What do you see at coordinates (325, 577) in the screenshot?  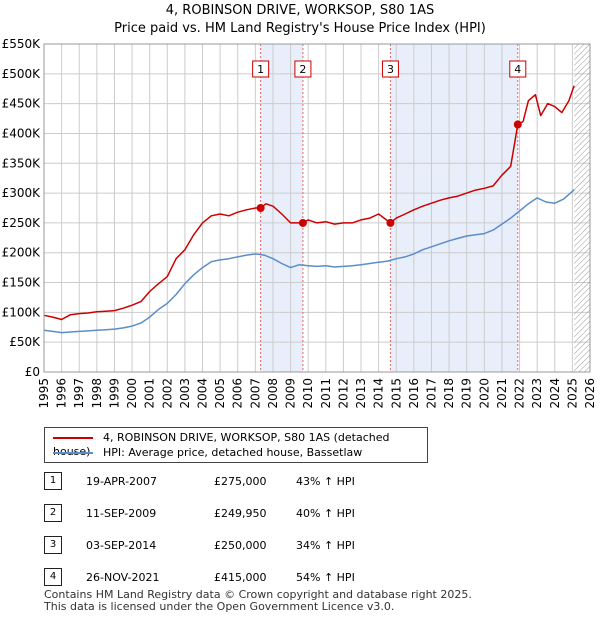 I see `sale-hpi-change: 54% ↑ HPI` at bounding box center [325, 577].